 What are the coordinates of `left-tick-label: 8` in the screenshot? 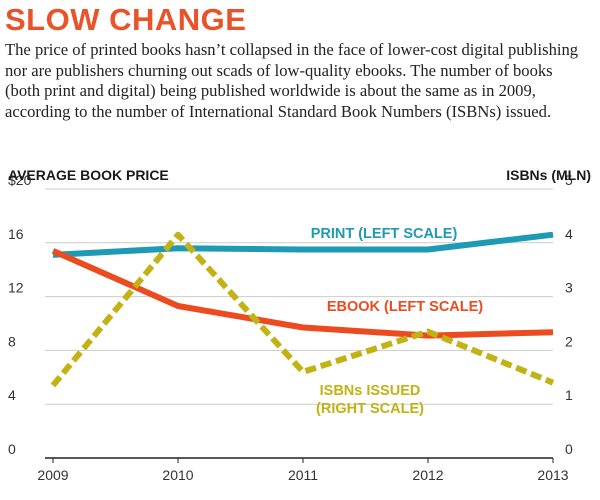 It's located at (12, 341).